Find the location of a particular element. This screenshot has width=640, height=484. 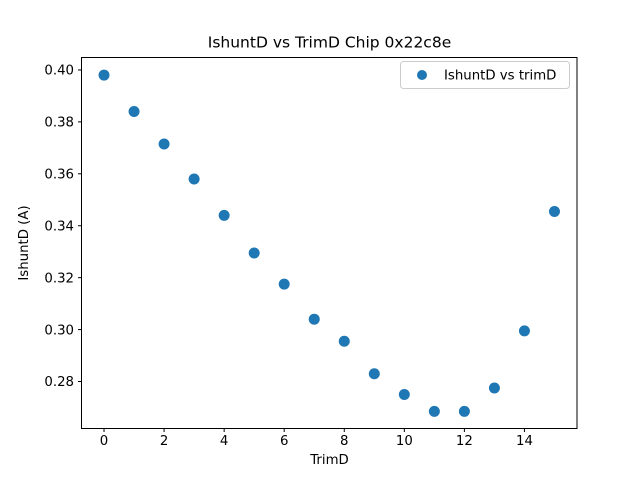

y-tick-label: 0.38 is located at coordinates (59, 123).